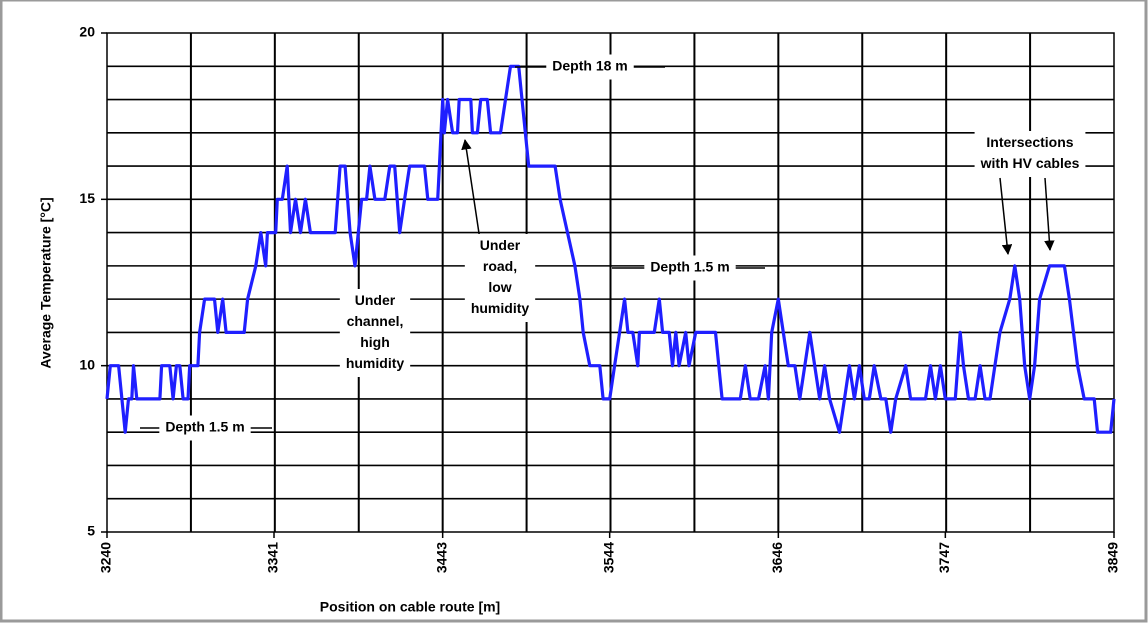 The height and width of the screenshot is (628, 1148). I want to click on y-tick-label: 20, so click(87, 32).